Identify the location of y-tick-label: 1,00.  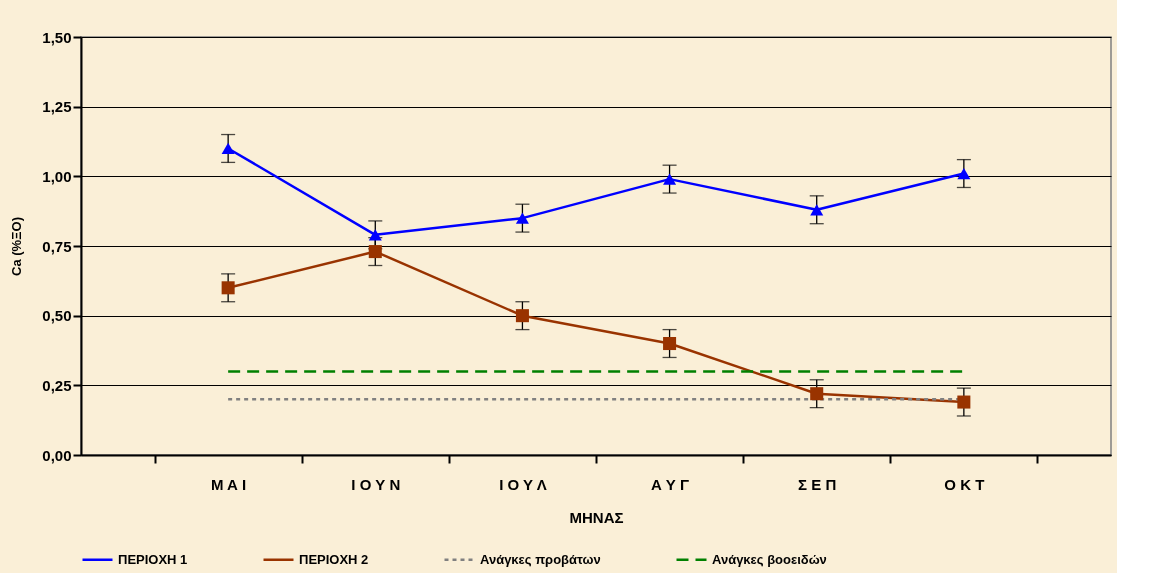
(57, 176).